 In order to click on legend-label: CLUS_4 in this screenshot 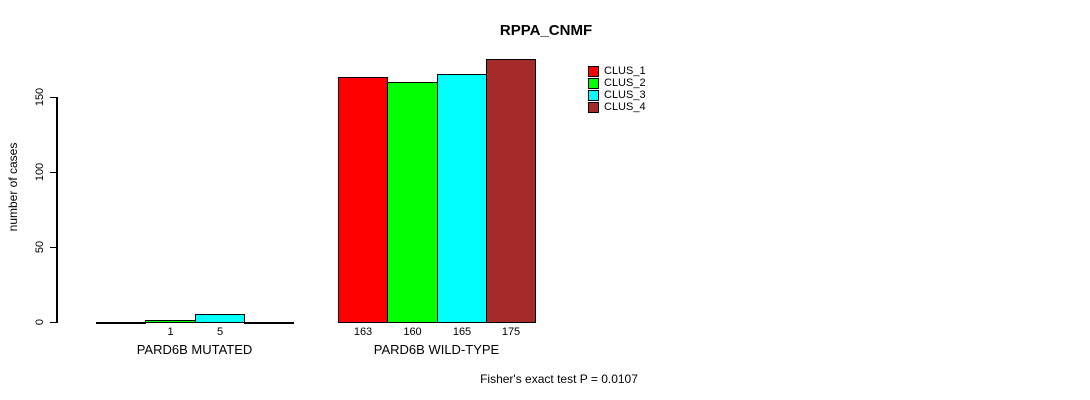, I will do `click(625, 107)`.